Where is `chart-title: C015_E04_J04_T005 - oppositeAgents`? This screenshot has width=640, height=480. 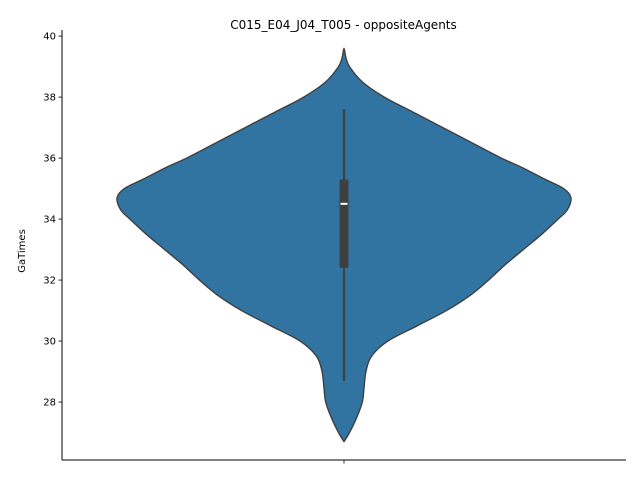 chart-title: C015_E04_J04_T005 - oppositeAgents is located at coordinates (343, 25).